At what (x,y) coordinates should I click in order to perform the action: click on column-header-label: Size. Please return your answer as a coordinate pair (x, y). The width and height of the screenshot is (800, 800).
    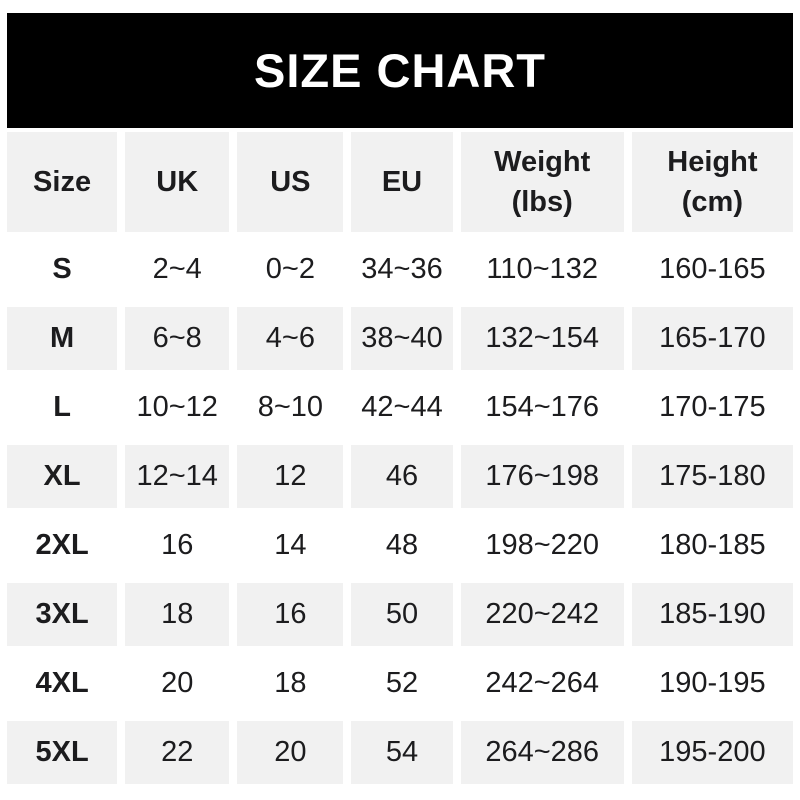
    Looking at the image, I should click on (62, 181).